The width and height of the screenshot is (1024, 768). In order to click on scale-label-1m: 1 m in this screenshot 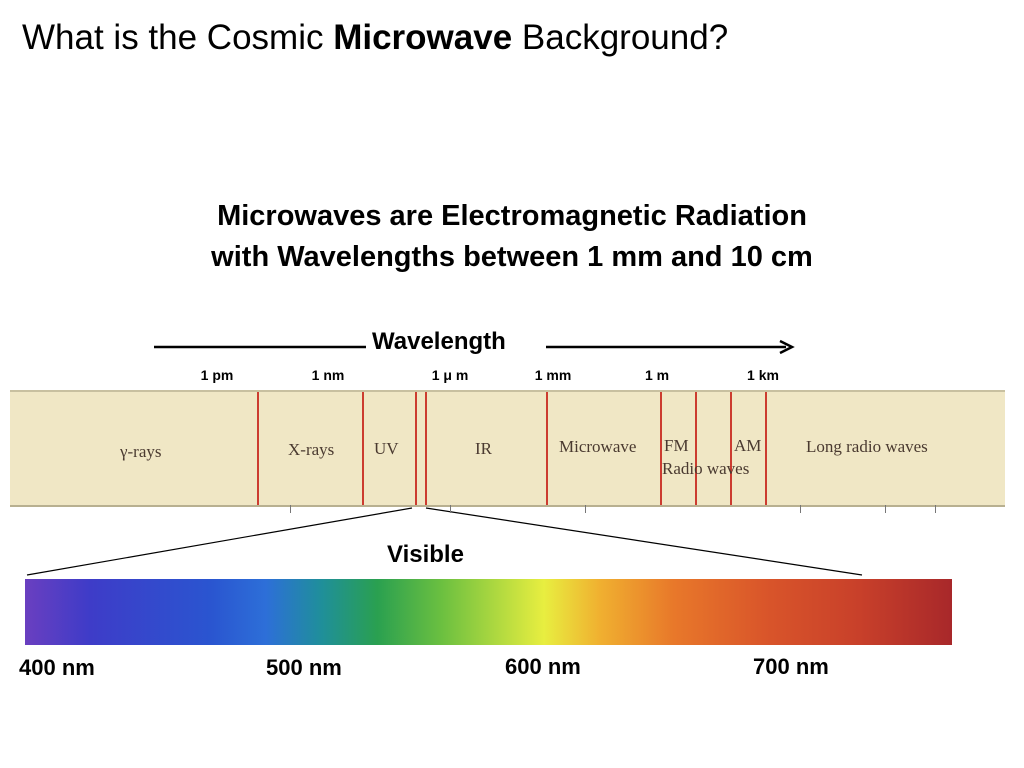, I will do `click(657, 375)`.